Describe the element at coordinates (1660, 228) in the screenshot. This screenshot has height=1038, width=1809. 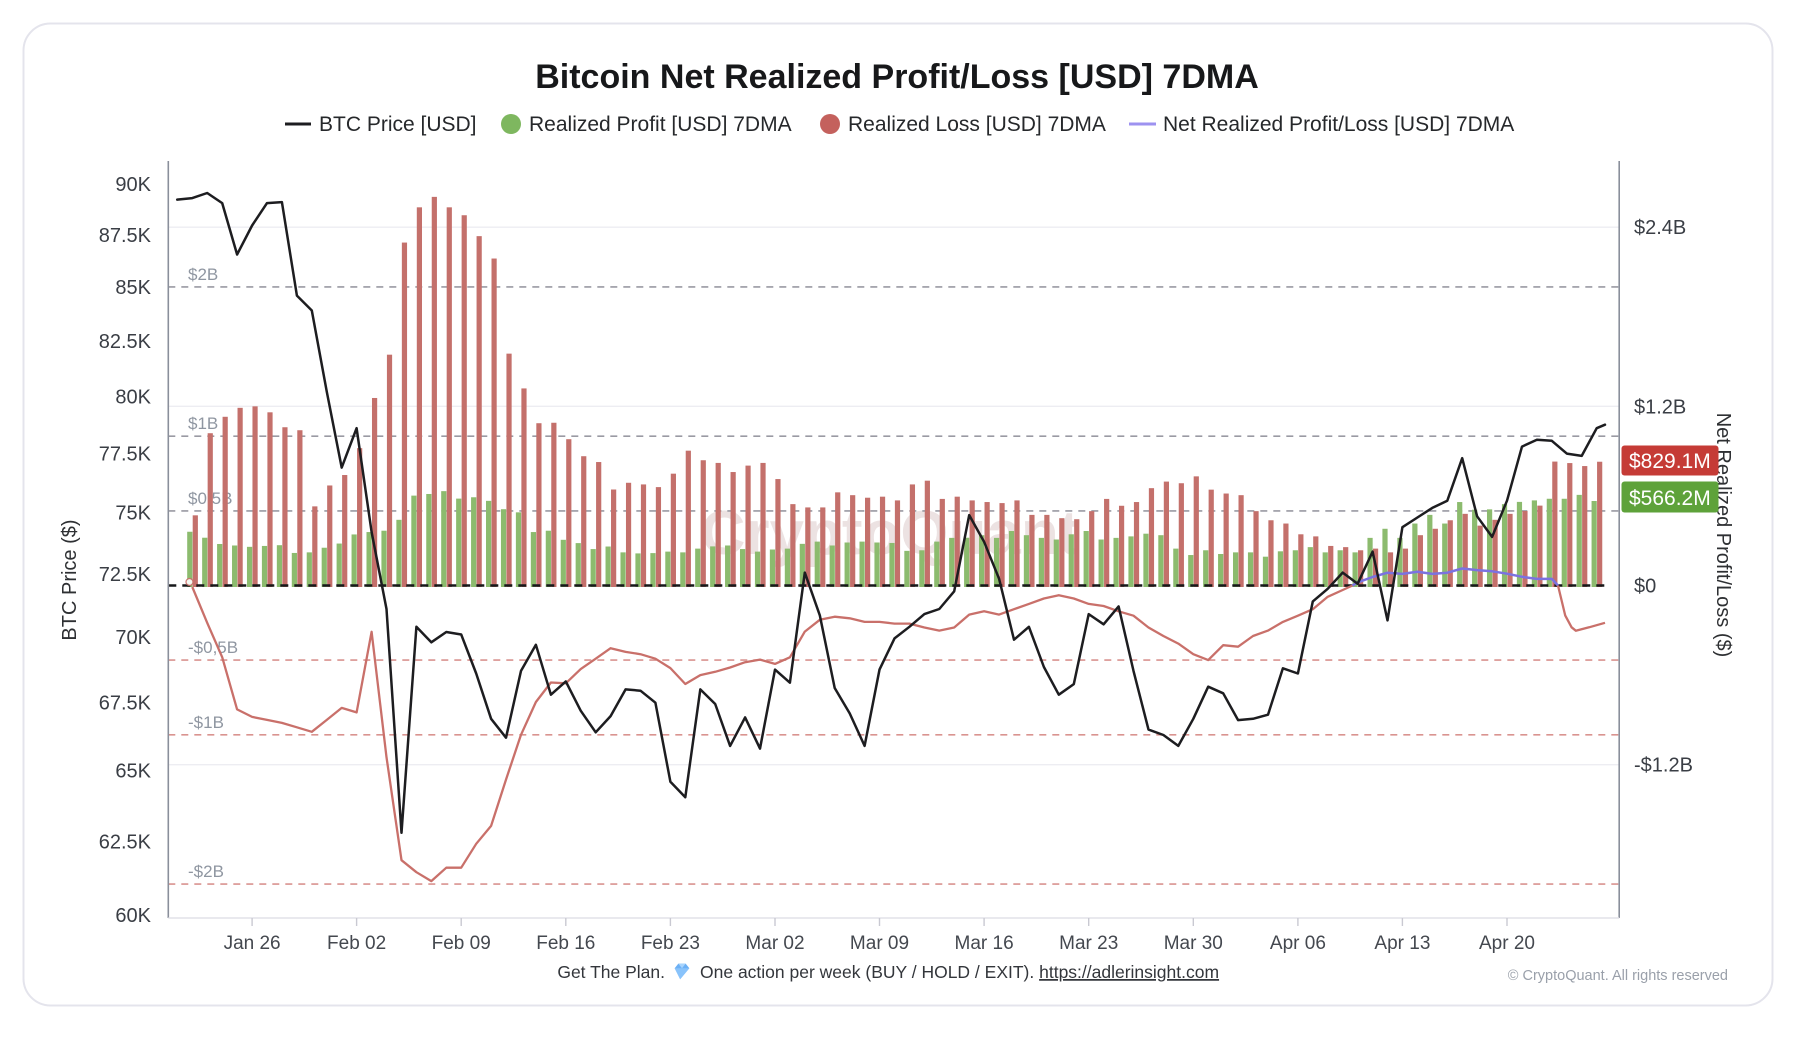
I see `svg-text: $2.4B` at that location.